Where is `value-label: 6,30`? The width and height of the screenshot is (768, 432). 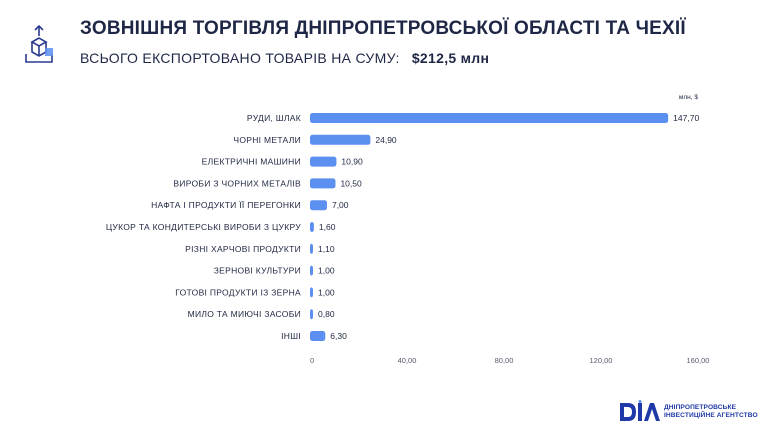 value-label: 6,30 is located at coordinates (338, 336).